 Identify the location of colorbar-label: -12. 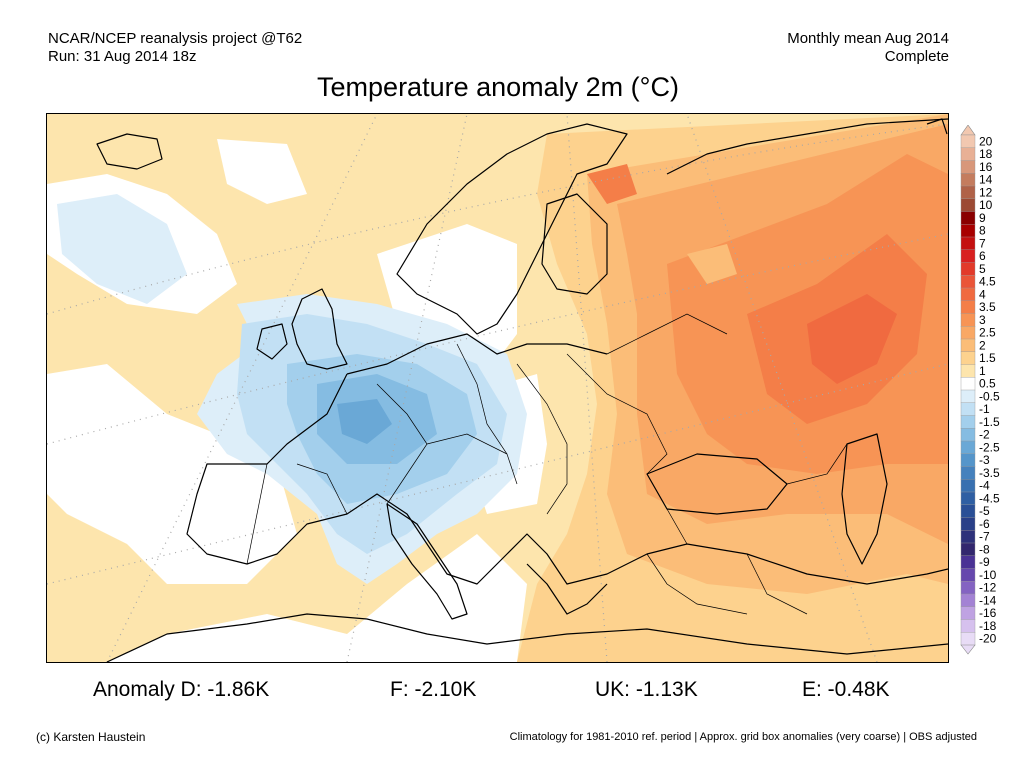
(988, 588).